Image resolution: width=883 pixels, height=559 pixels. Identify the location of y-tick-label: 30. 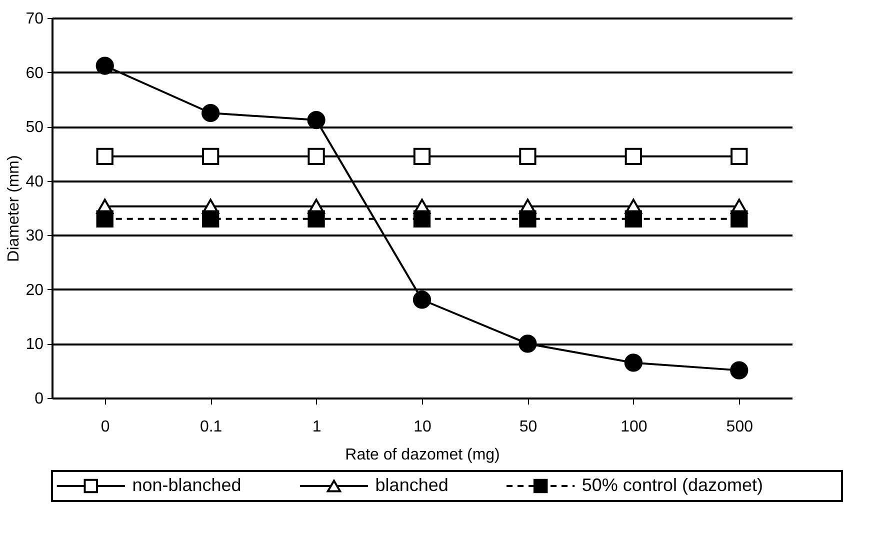
(35, 236).